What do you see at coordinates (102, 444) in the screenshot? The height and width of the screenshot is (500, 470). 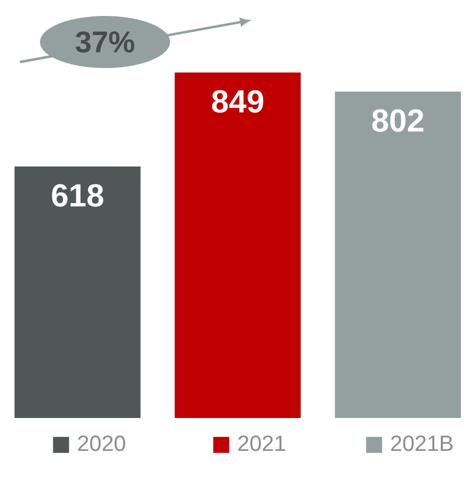 I see `x-tick-label: 2020` at bounding box center [102, 444].